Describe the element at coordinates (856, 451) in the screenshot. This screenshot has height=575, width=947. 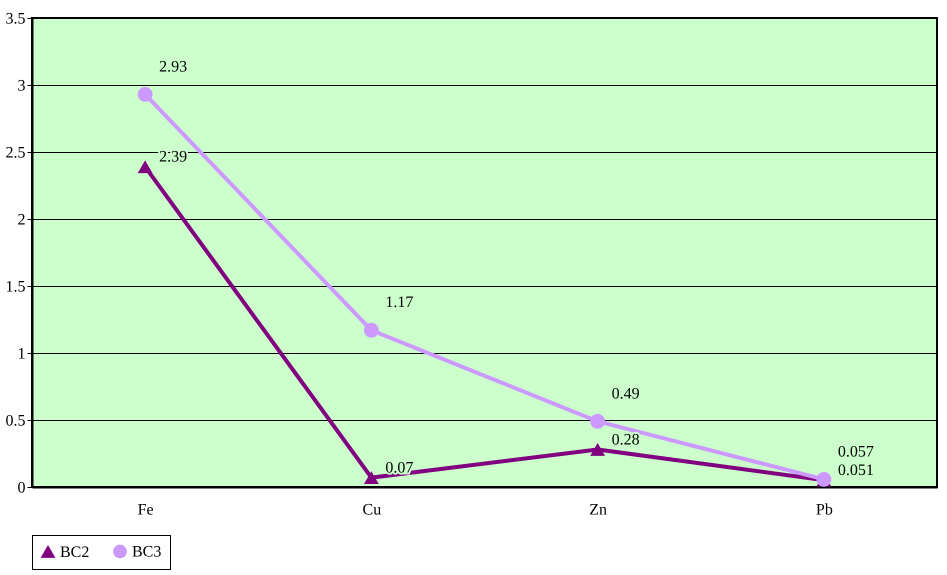
I see `data-label: 0.057` at that location.